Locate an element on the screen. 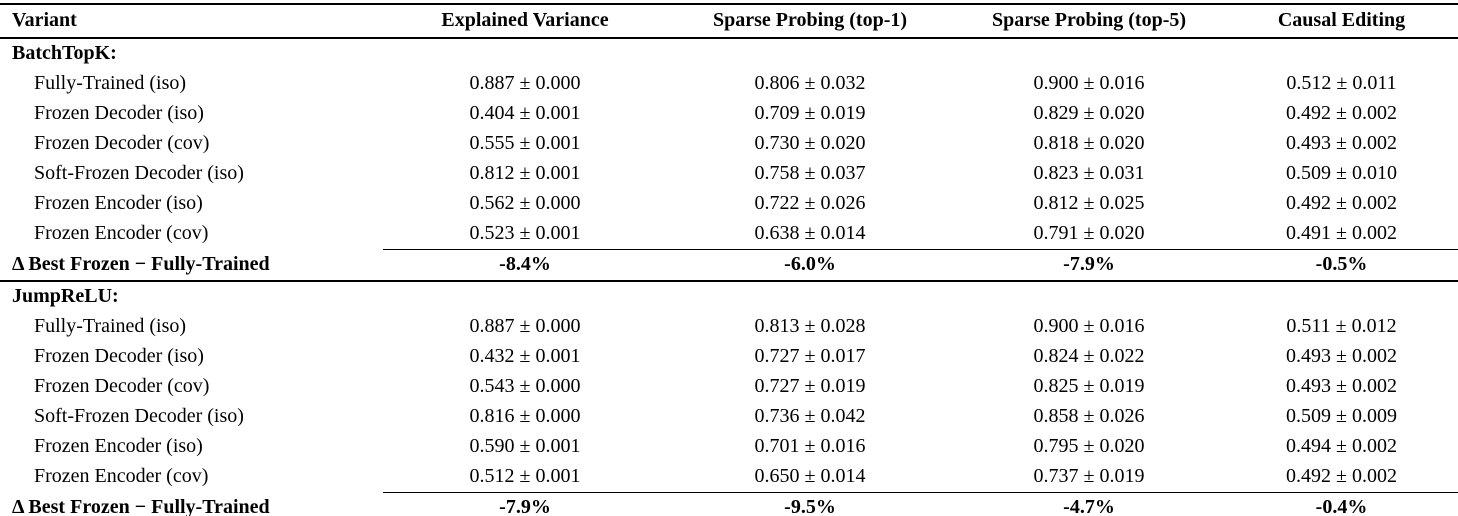 The height and width of the screenshot is (516, 1458). metric-value: 0.494 ± 0.002 is located at coordinates (1341, 446).